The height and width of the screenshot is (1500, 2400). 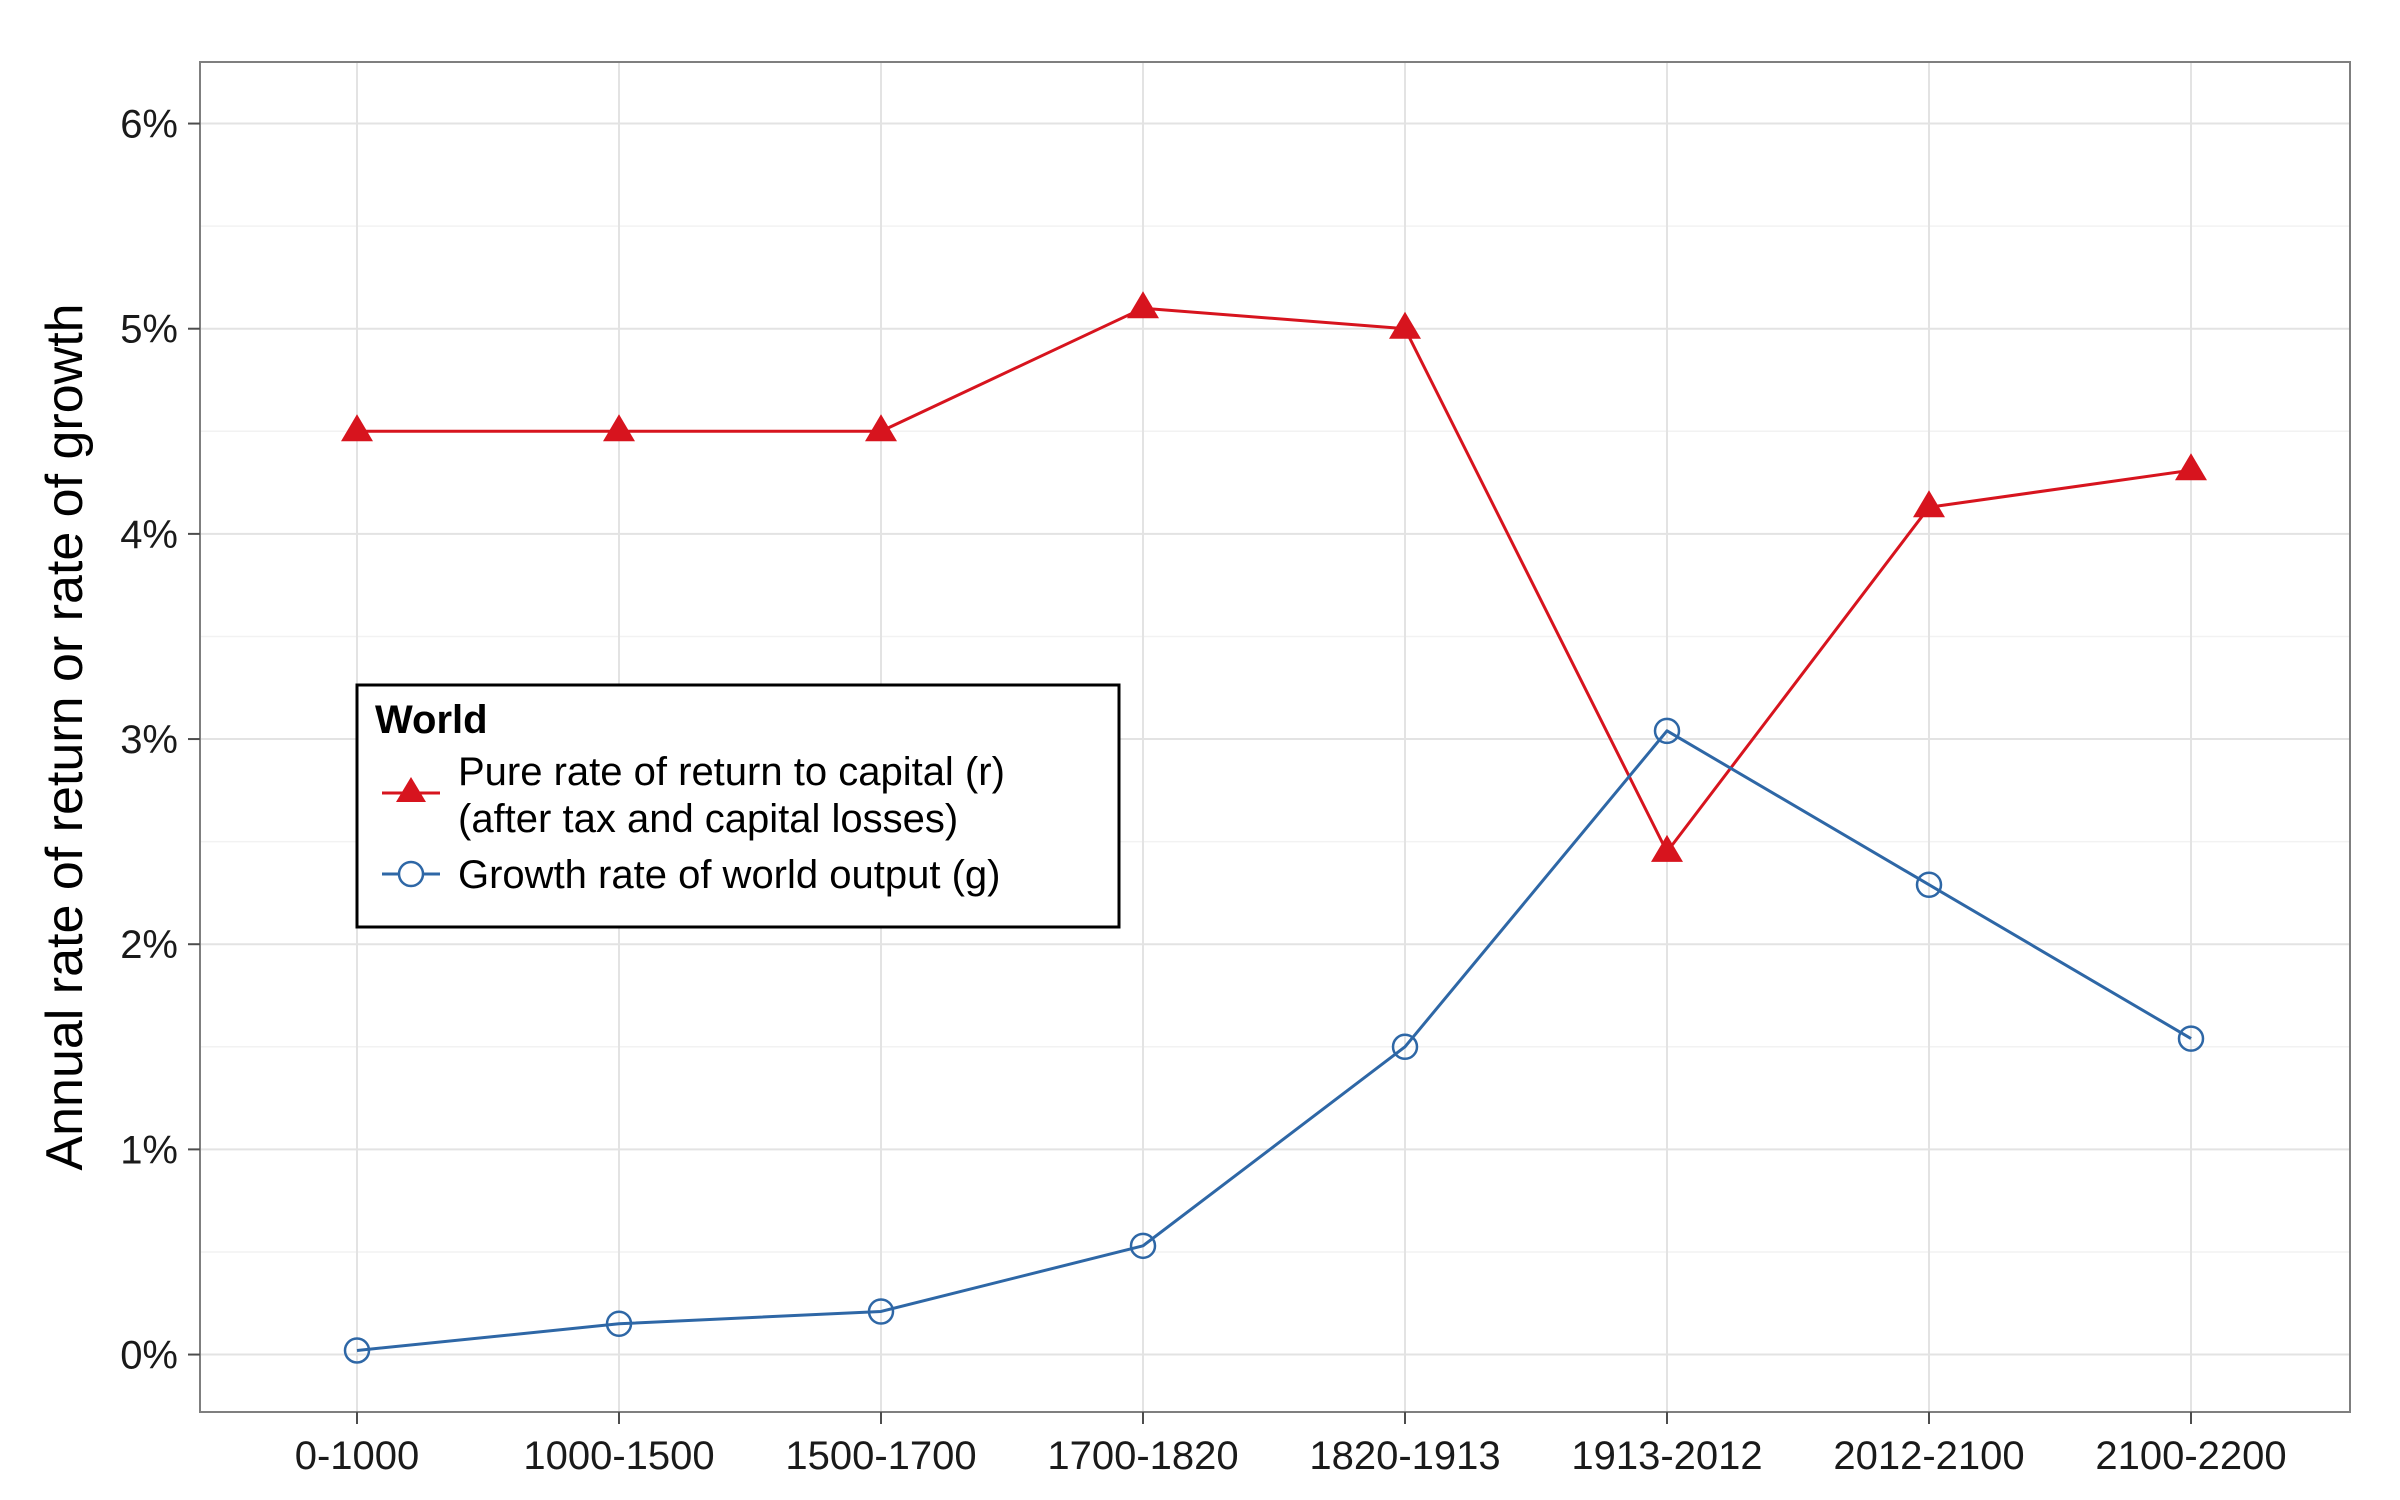 I want to click on y-tick-label: 1%, so click(x=149, y=1150).